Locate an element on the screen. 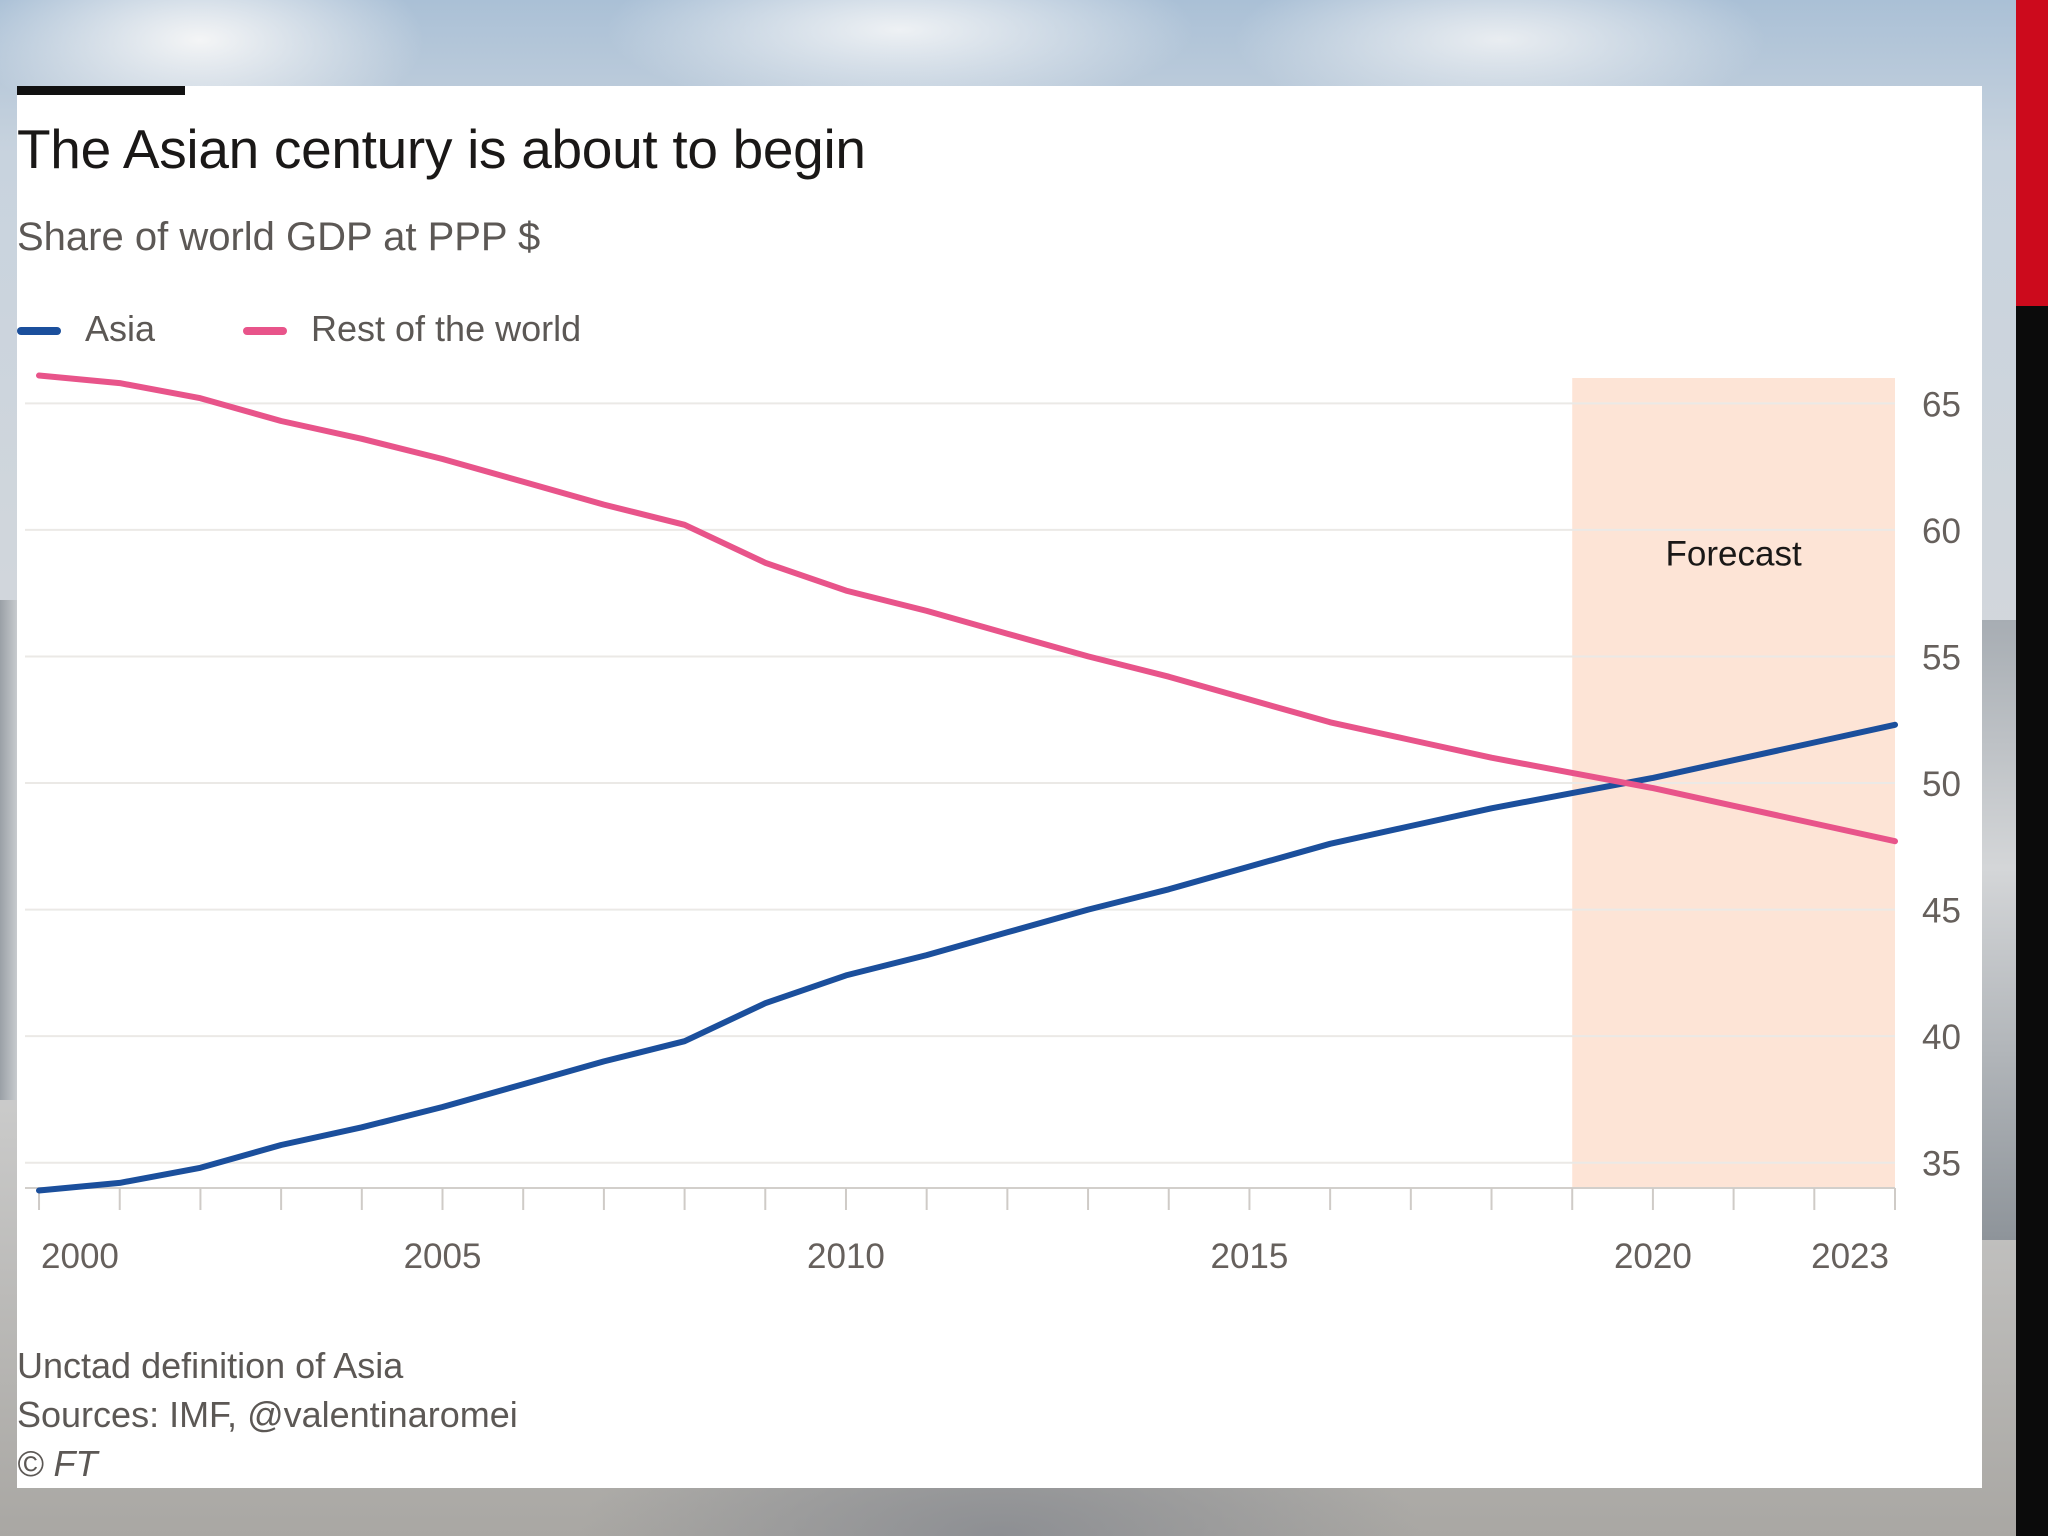 This screenshot has height=1536, width=2048. note-sources: Sources: IMF, @valentinaromei is located at coordinates (267, 1414).